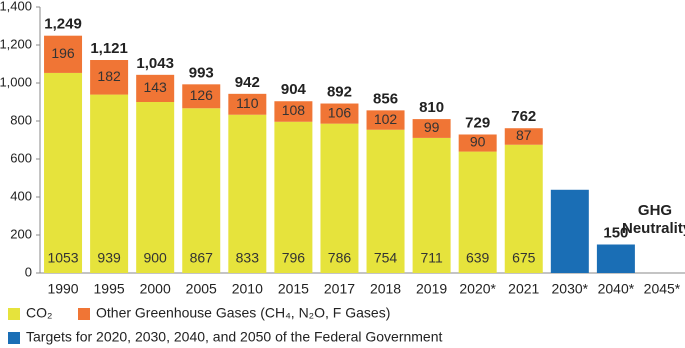 The image size is (685, 348). Describe the element at coordinates (16, 81) in the screenshot. I see `y-tick-label: 1,000` at that location.